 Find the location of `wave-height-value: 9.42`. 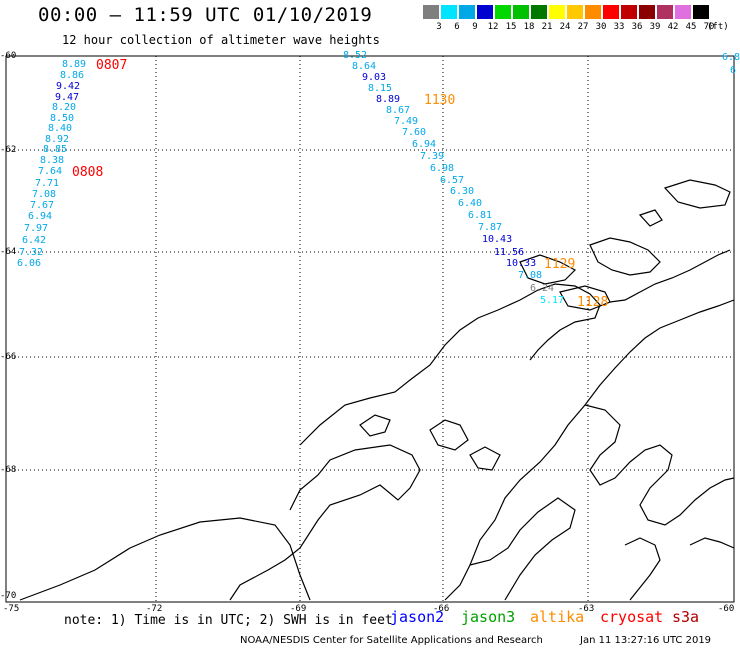

wave-height-value: 9.42 is located at coordinates (68, 86).